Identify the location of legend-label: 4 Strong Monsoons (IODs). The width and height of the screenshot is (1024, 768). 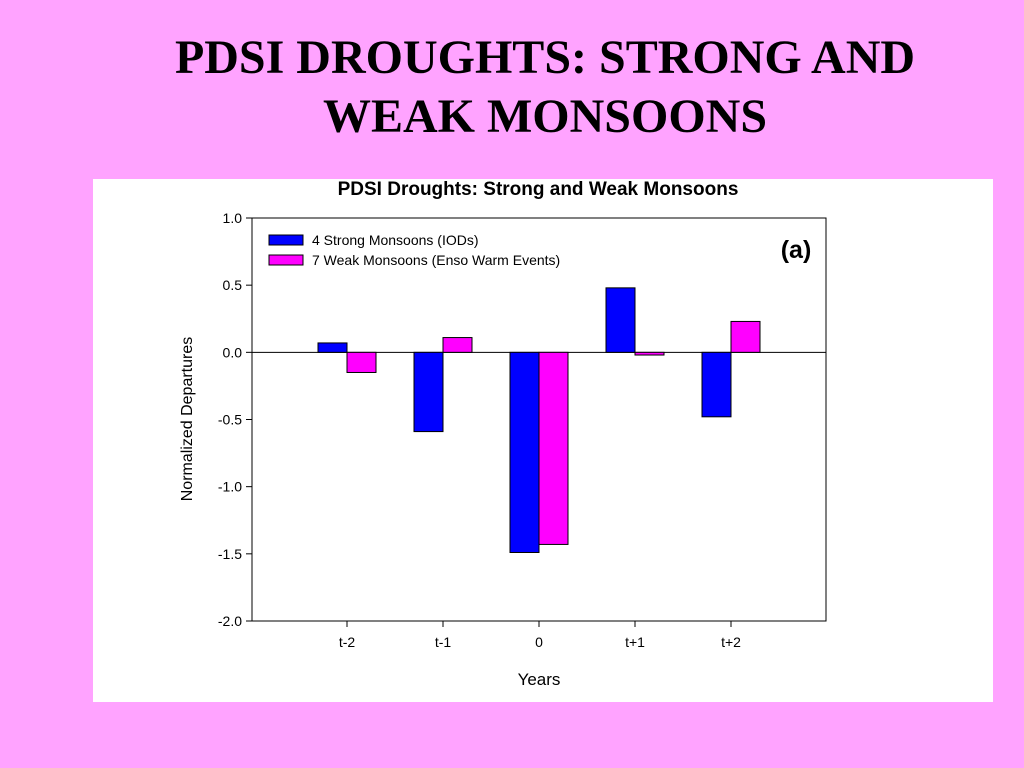
(395, 240).